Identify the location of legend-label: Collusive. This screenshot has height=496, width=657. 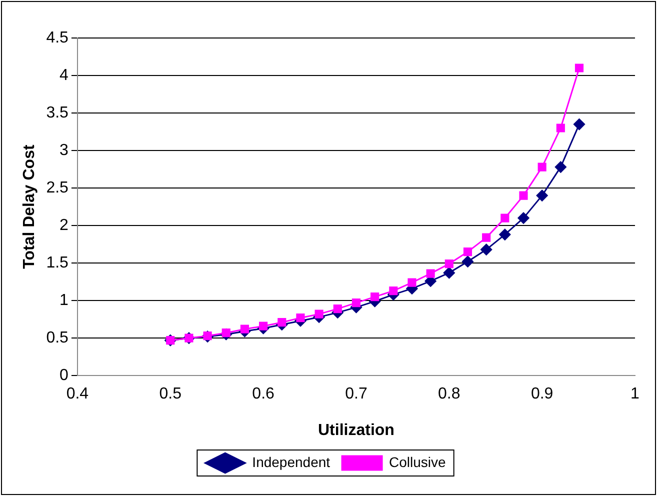
(417, 462).